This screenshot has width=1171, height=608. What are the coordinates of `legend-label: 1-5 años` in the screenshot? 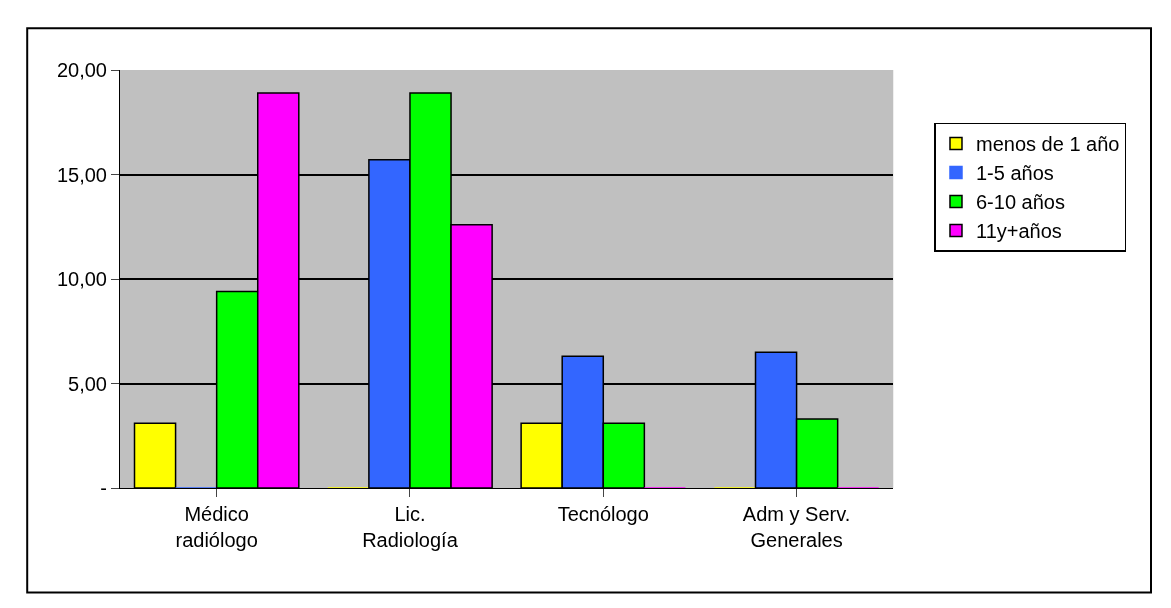 It's located at (1014, 173).